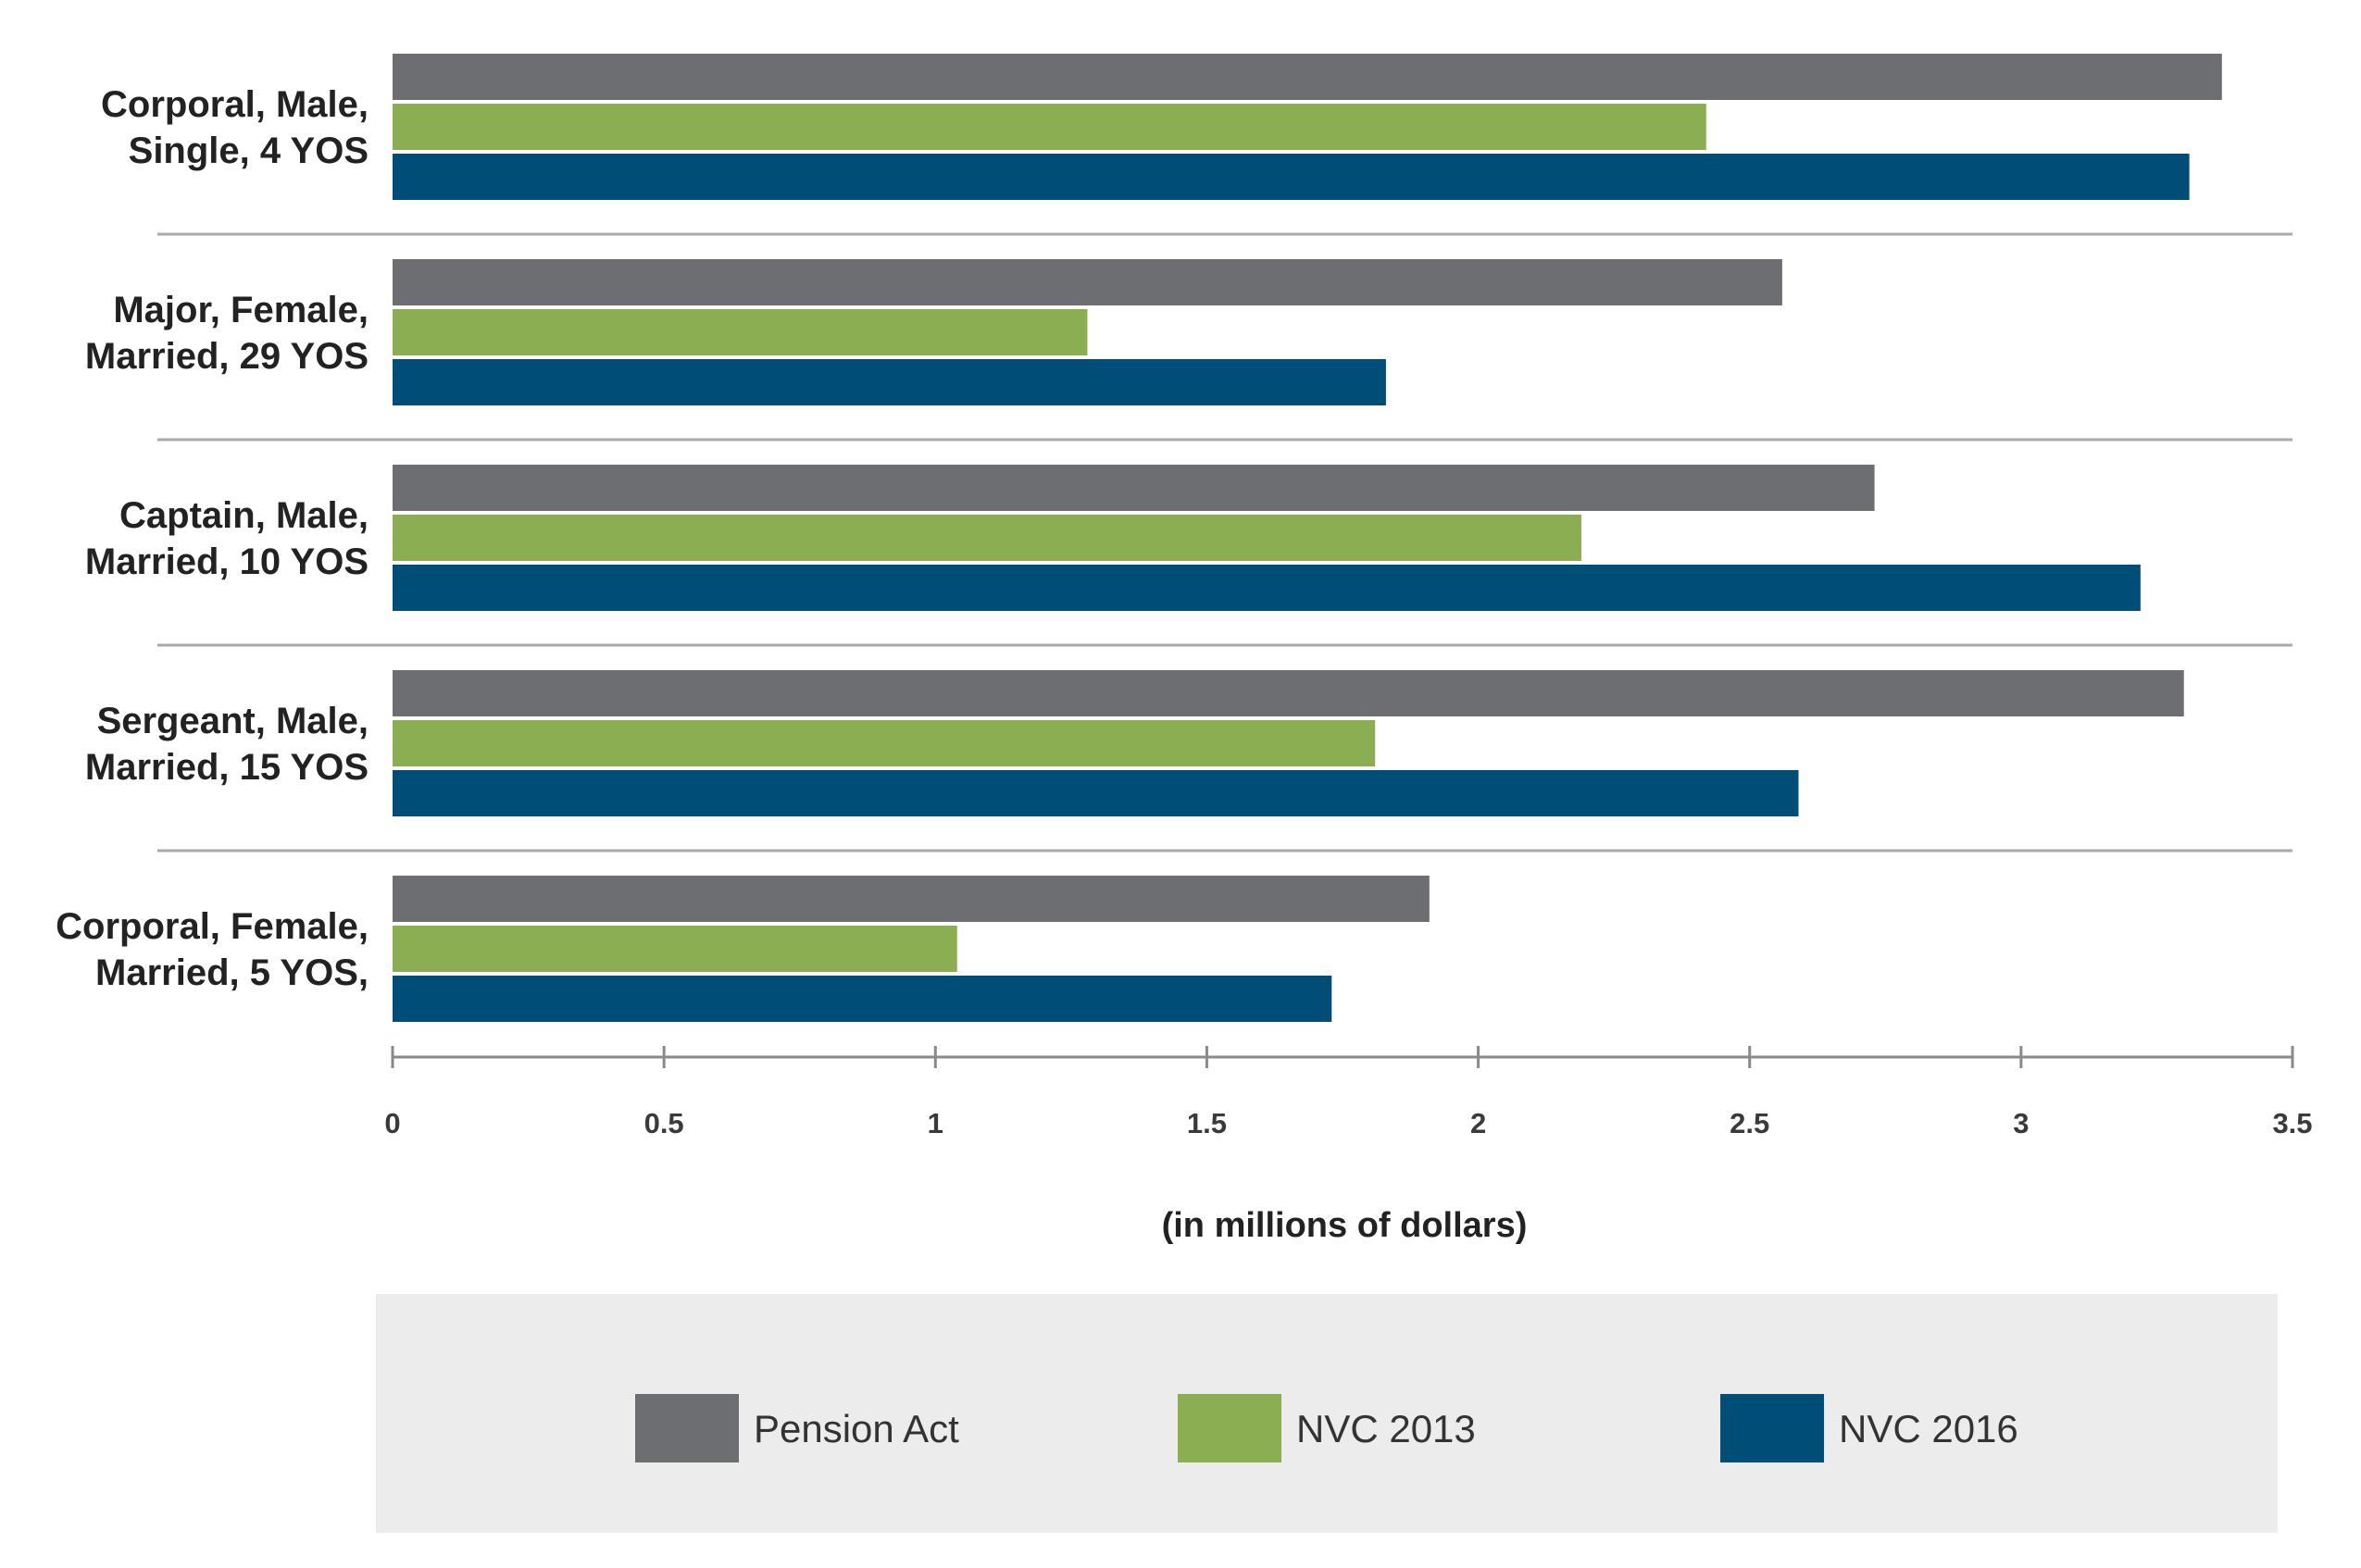 The width and height of the screenshot is (2361, 1568). Describe the element at coordinates (664, 1123) in the screenshot. I see `x-tick-label: 0.5` at that location.